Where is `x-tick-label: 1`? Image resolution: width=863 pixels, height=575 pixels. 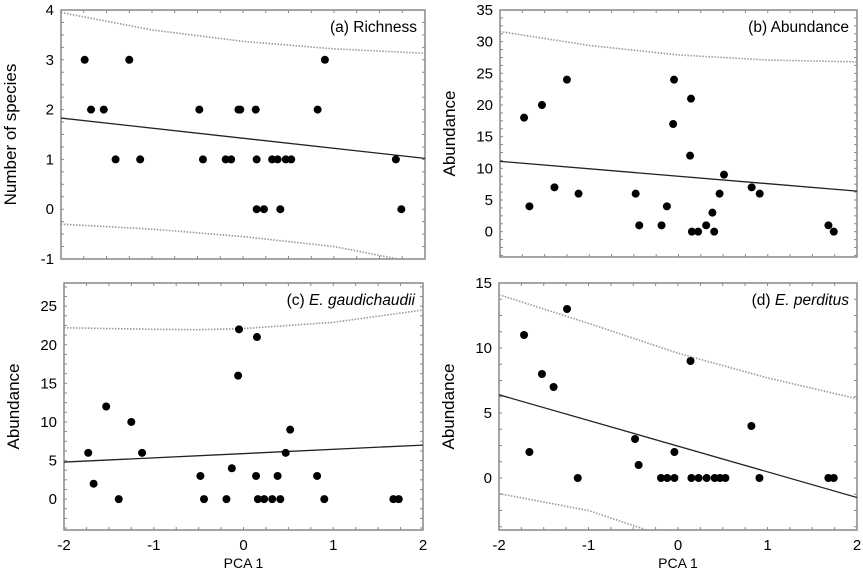
x-tick-label: 1 is located at coordinates (333, 545).